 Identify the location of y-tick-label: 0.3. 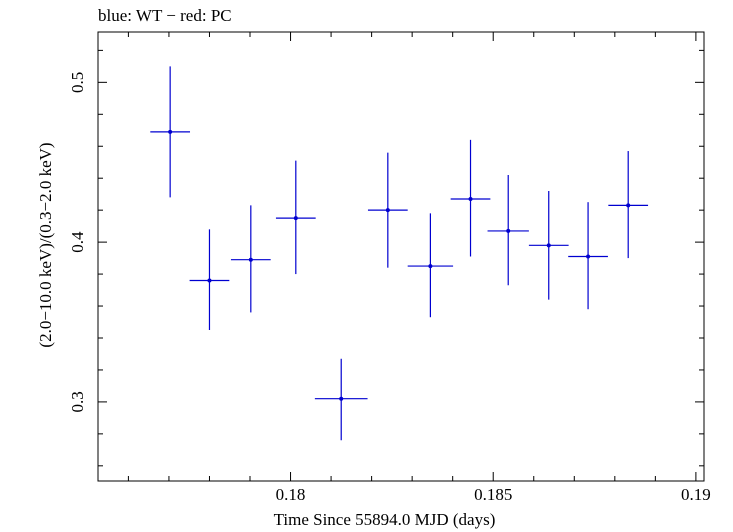
(77, 401).